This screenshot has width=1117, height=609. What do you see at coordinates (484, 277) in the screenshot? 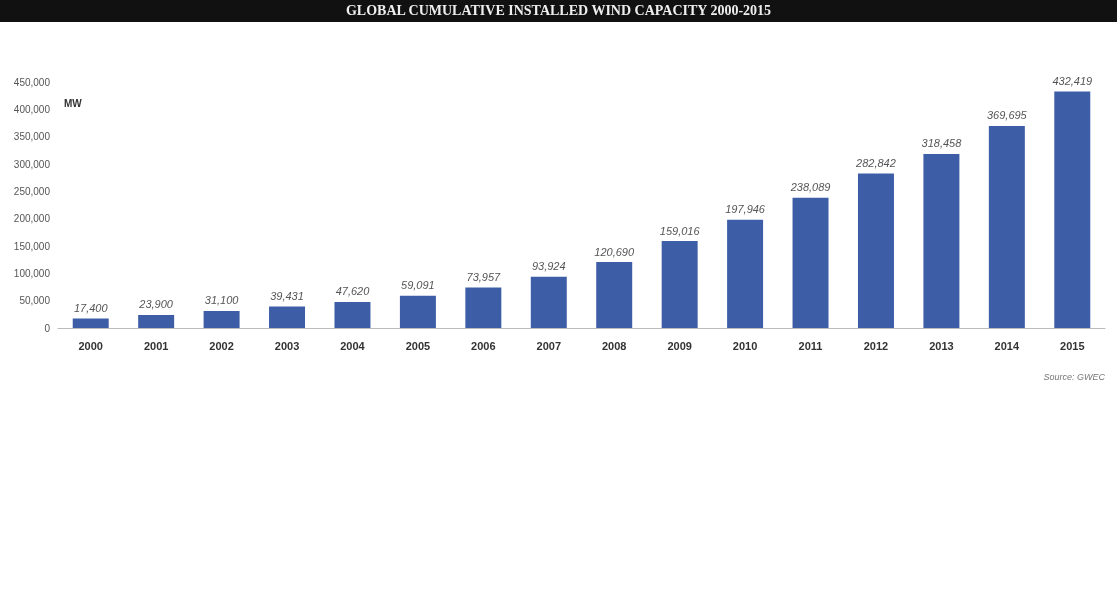
I see `data-label: 73,957` at bounding box center [484, 277].